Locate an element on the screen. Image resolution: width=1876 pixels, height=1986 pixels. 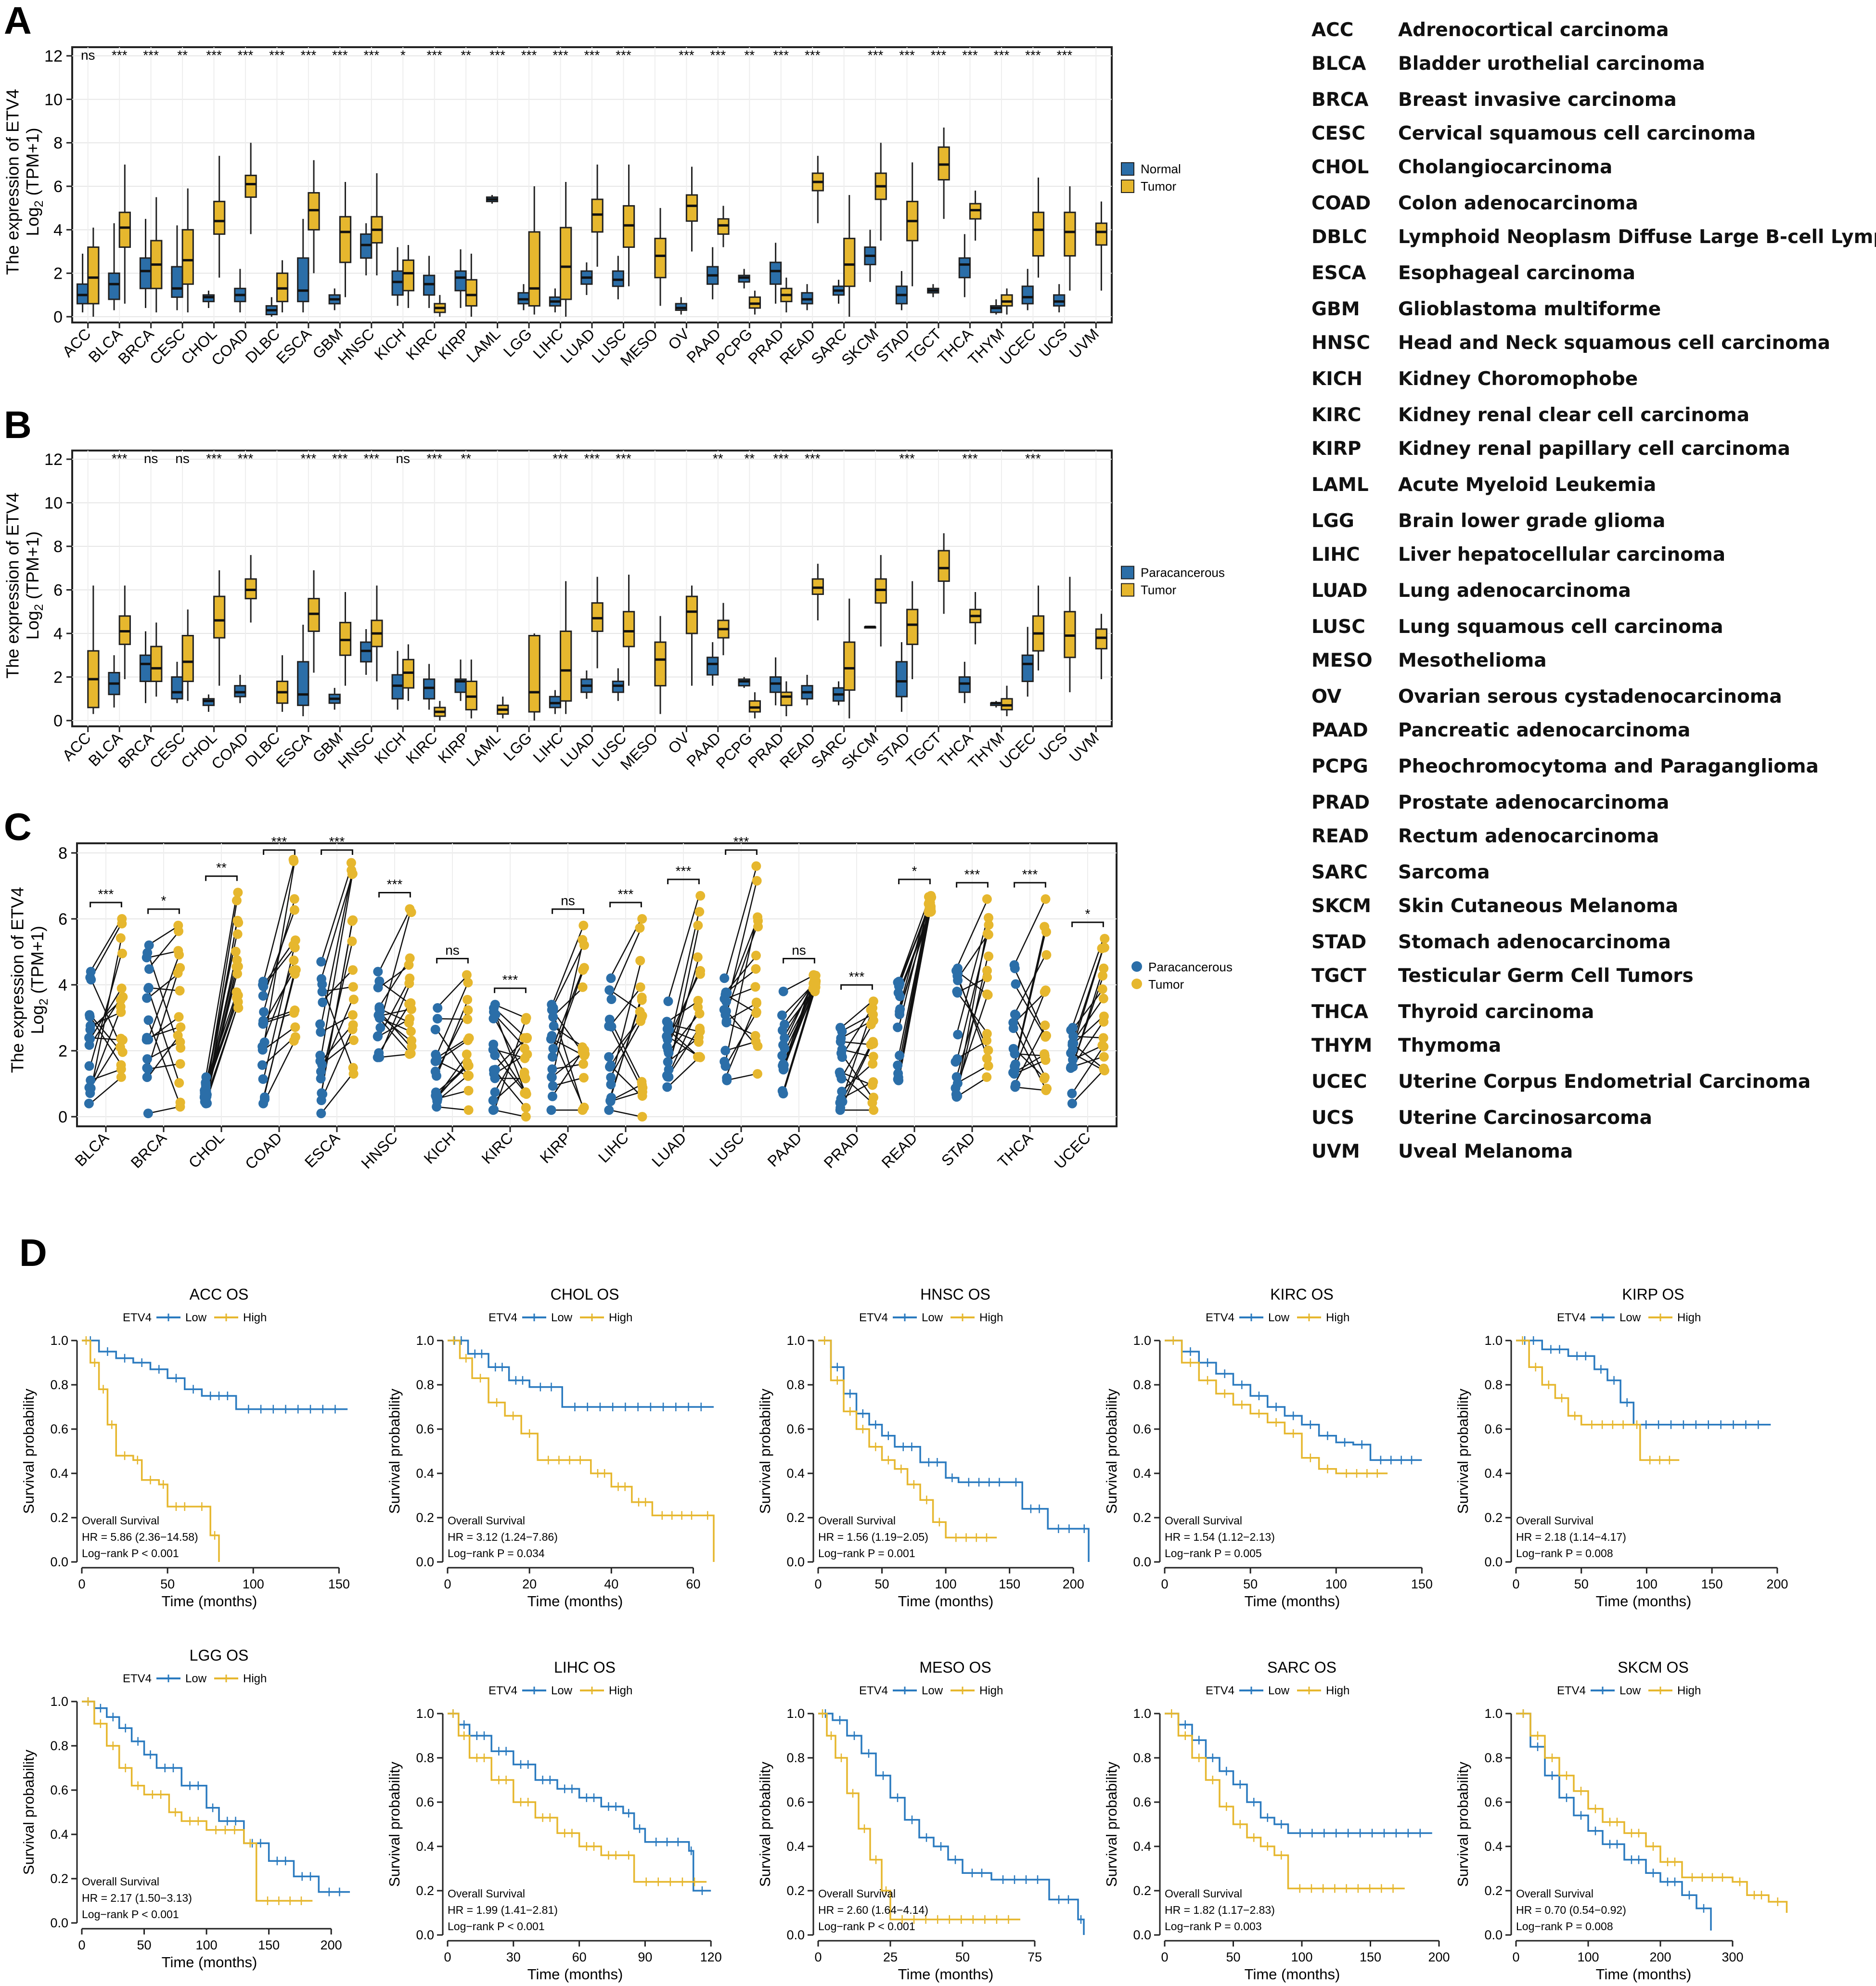
significance-label: ** is located at coordinates (221, 867).